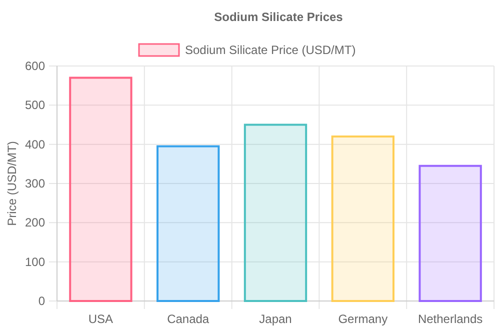 The height and width of the screenshot is (330, 495). What do you see at coordinates (363, 319) in the screenshot?
I see `x-tick-label: Germany` at bounding box center [363, 319].